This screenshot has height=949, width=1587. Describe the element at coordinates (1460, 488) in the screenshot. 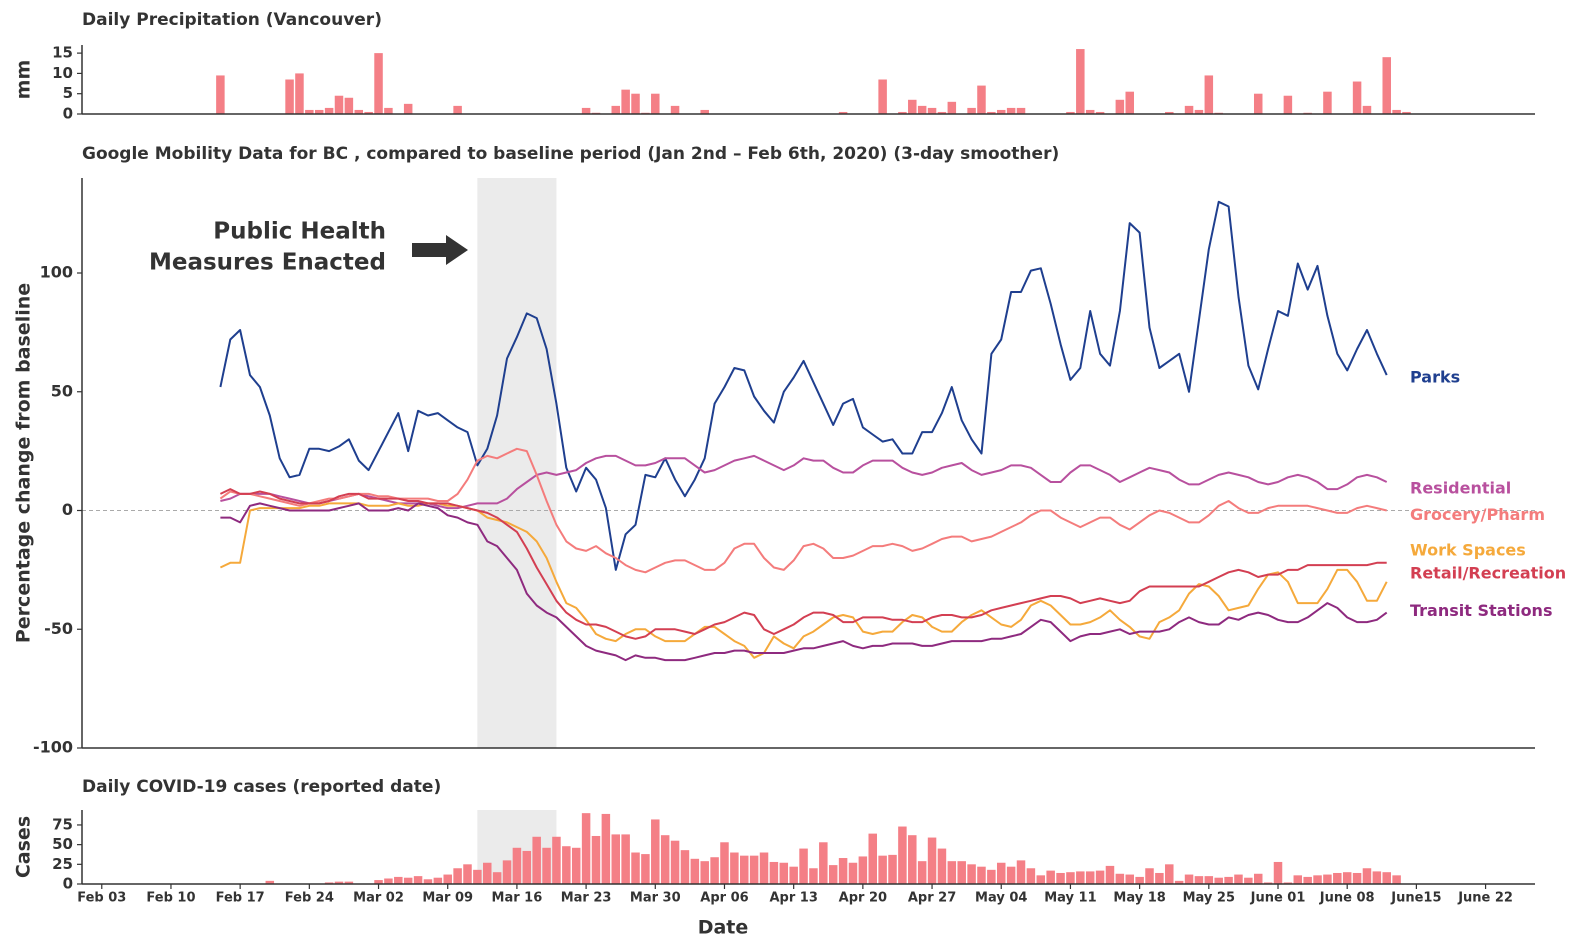

I see `series-label: Residential` at that location.